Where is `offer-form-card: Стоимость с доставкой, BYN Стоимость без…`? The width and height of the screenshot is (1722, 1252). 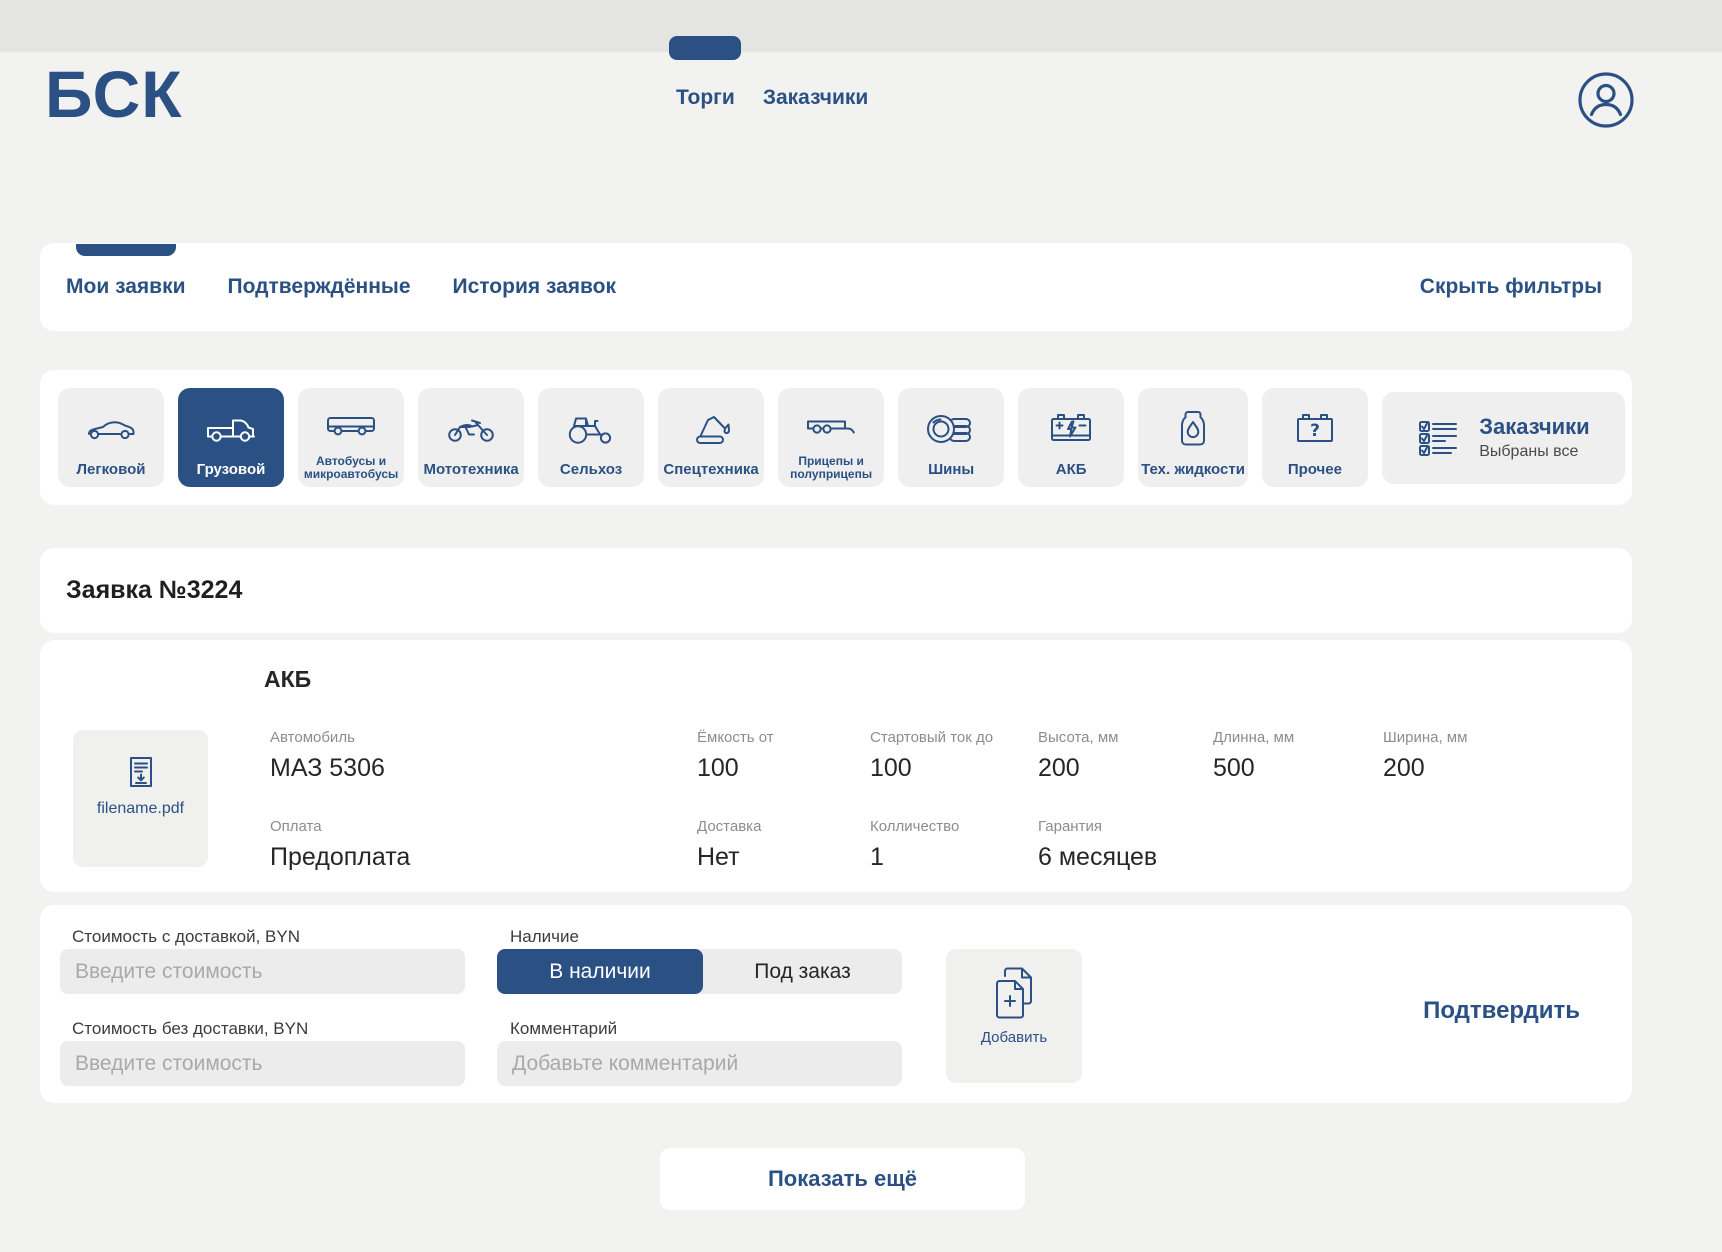 offer-form-card: Стоимость с доставкой, BYN Стоимость без… is located at coordinates (836, 1004).